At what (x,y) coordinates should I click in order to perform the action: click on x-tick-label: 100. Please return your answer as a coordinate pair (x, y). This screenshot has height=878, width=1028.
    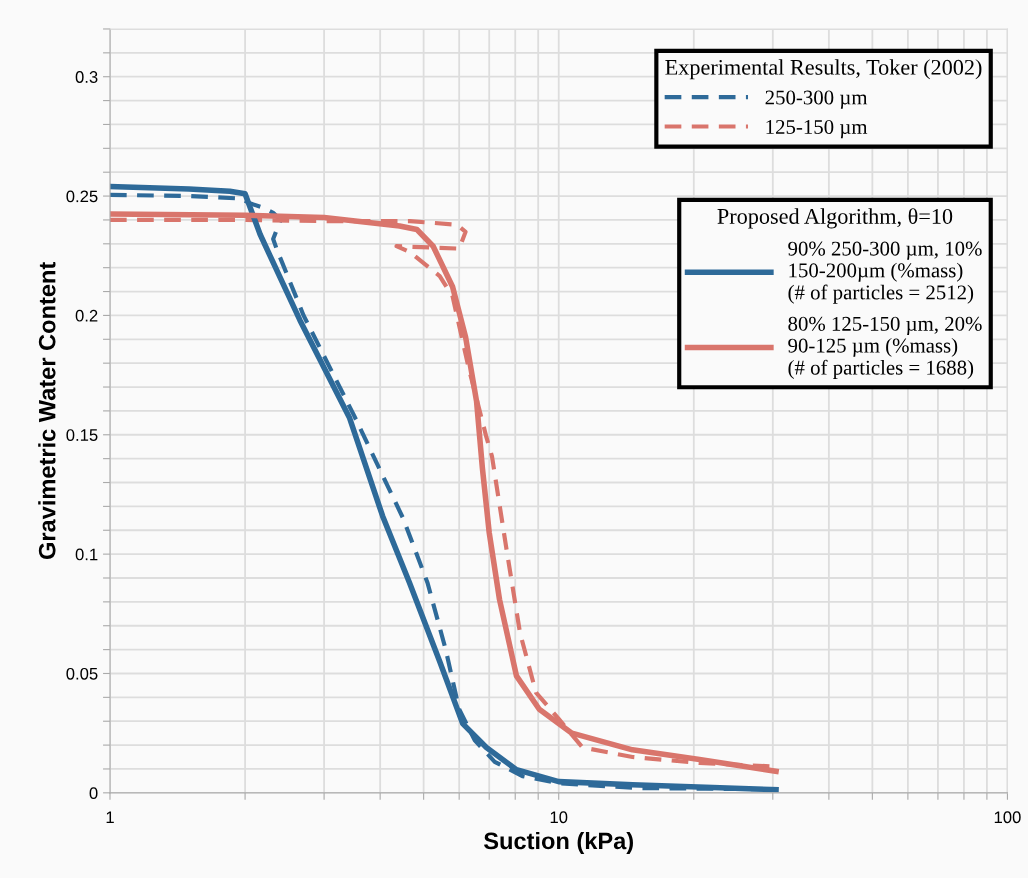
    Looking at the image, I should click on (1007, 817).